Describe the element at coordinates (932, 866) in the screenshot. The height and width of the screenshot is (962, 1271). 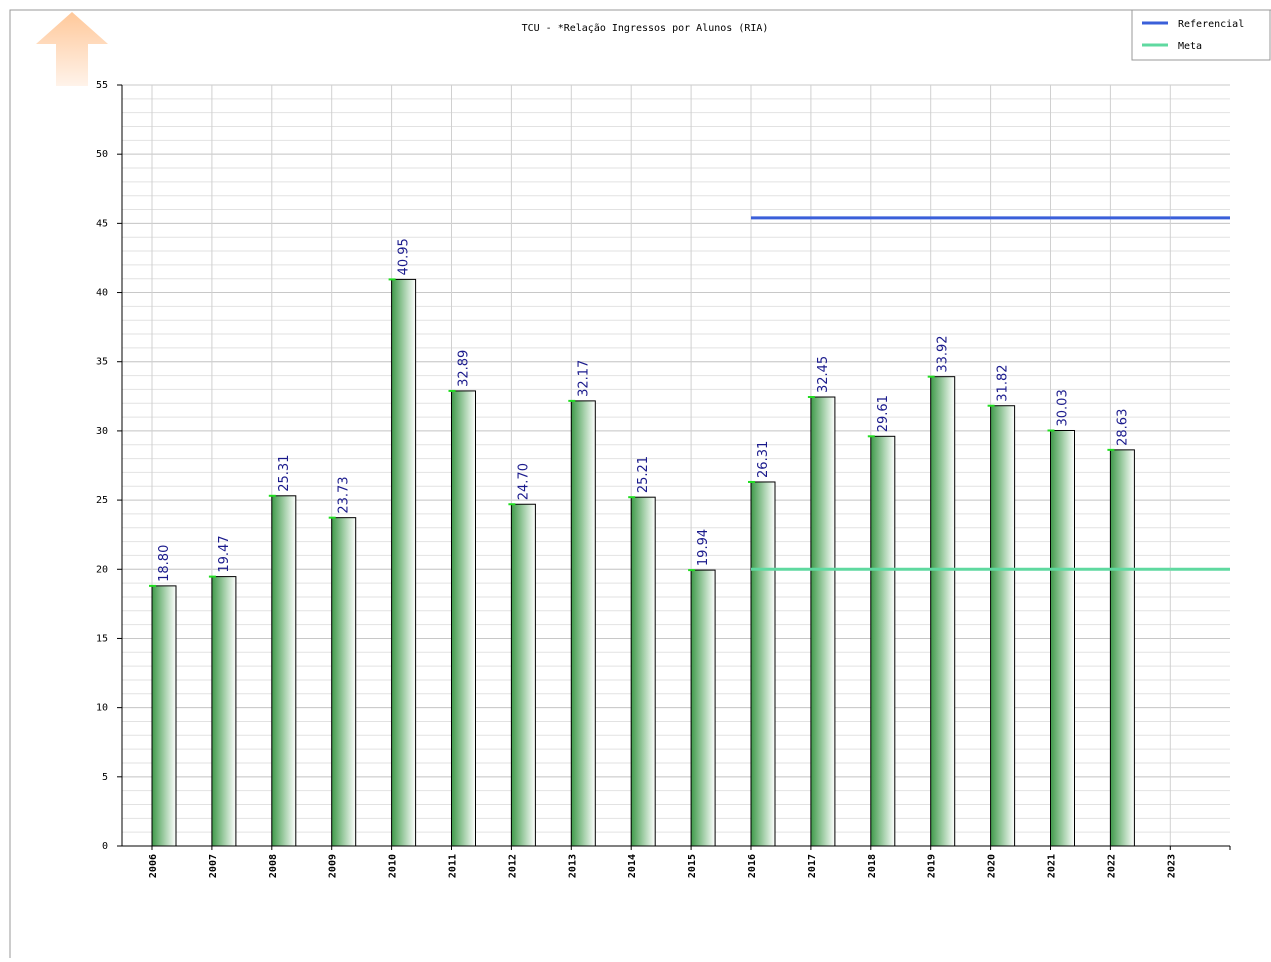
I see `x-tick-label: 2019` at that location.